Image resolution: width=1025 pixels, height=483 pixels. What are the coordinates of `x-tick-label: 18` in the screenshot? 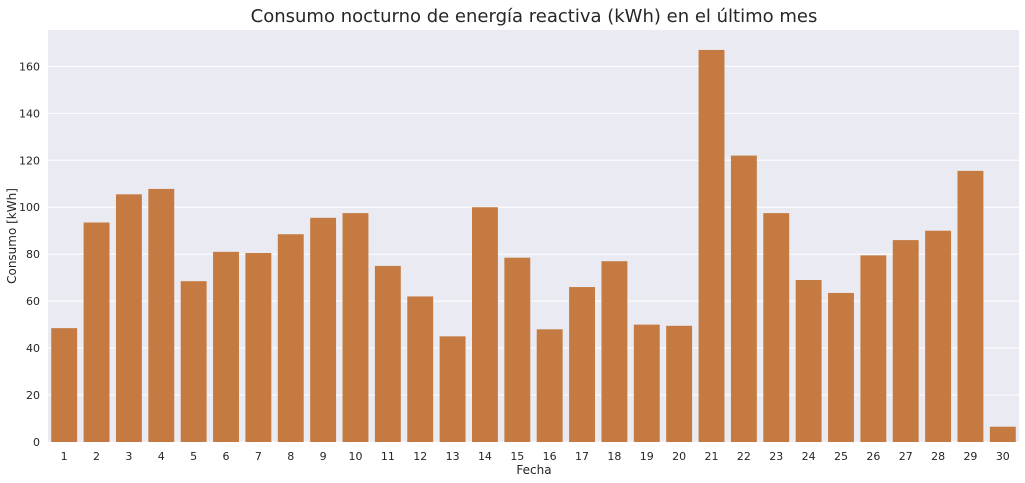 It's located at (614, 456).